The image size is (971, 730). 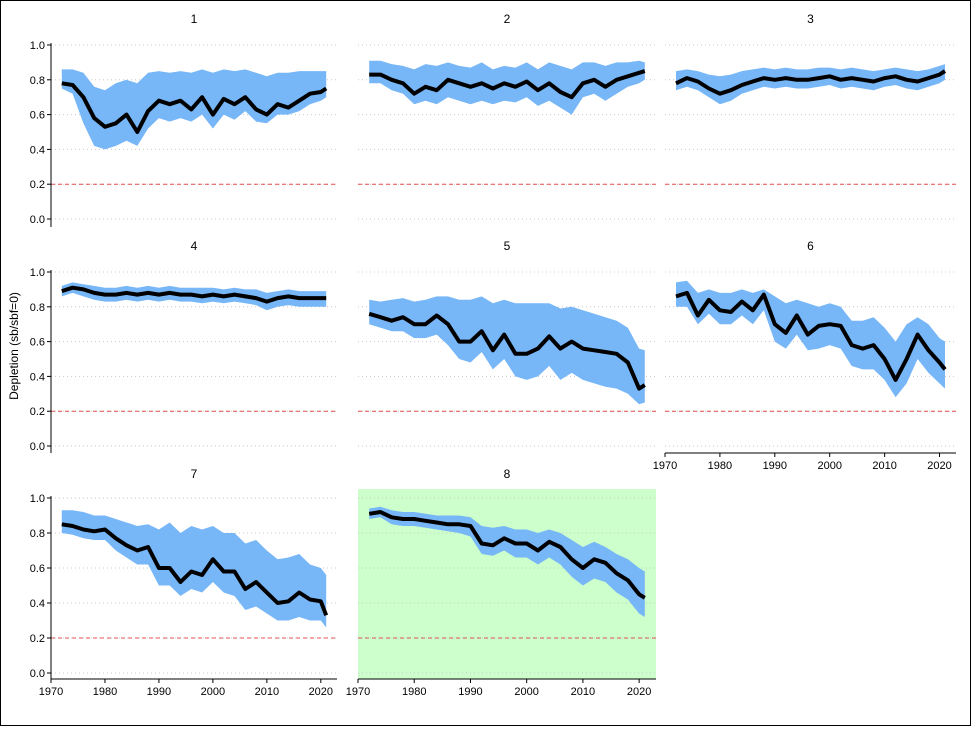 I want to click on panel-1: 1 0.0 0.2 0.4 0.6 0.8 1.0, so click(x=183, y=119).